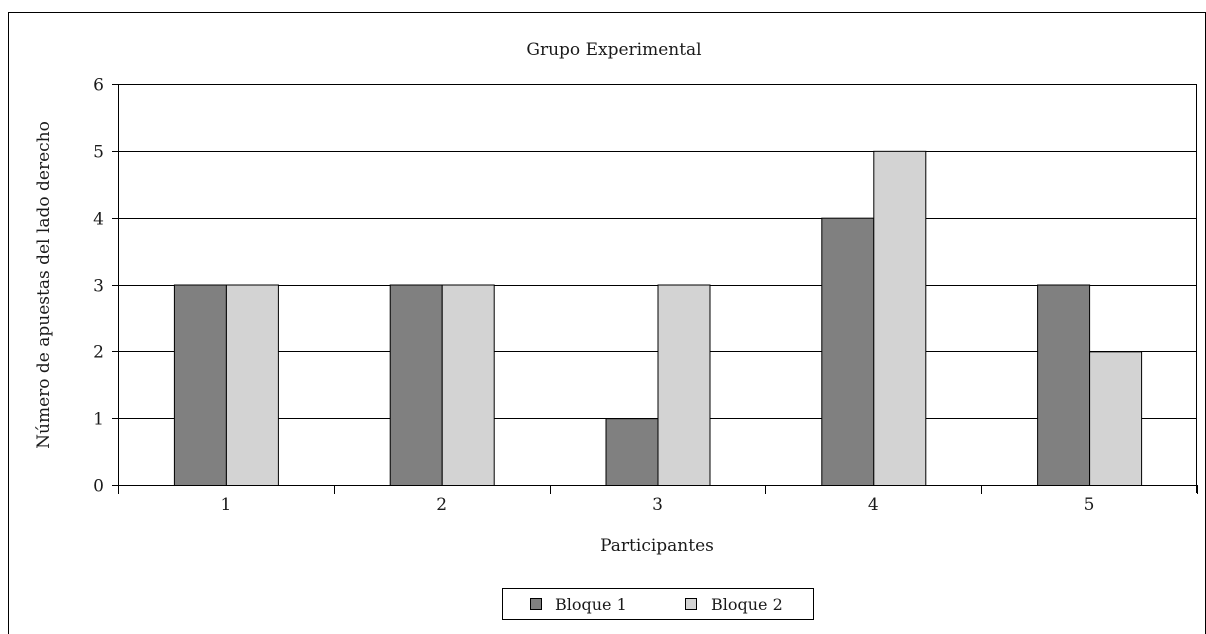 Image resolution: width=1206 pixels, height=634 pixels. What do you see at coordinates (44, 285) in the screenshot?
I see `y-axis-label: Número de apuestas del lado derecho` at bounding box center [44, 285].